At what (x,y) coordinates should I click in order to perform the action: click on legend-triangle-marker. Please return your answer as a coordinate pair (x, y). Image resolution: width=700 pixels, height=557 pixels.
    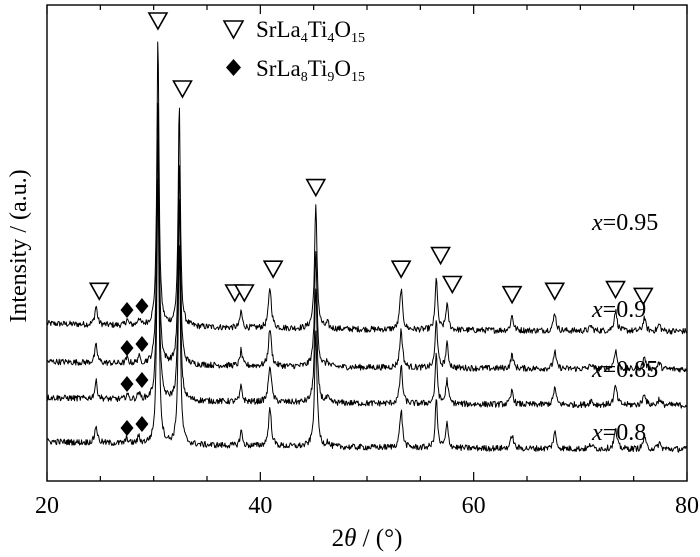
    Looking at the image, I should click on (233, 30).